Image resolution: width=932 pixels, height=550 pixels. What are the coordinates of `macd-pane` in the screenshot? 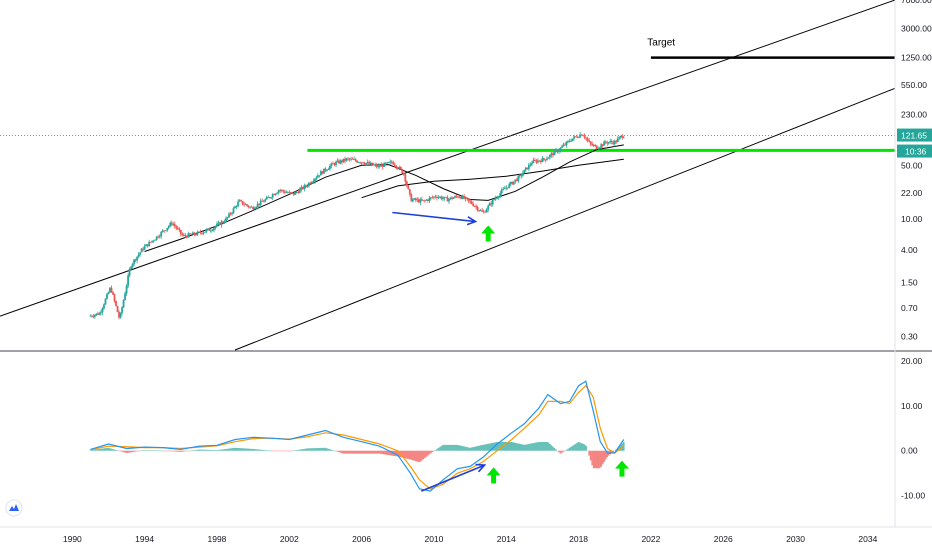 It's located at (359, 436).